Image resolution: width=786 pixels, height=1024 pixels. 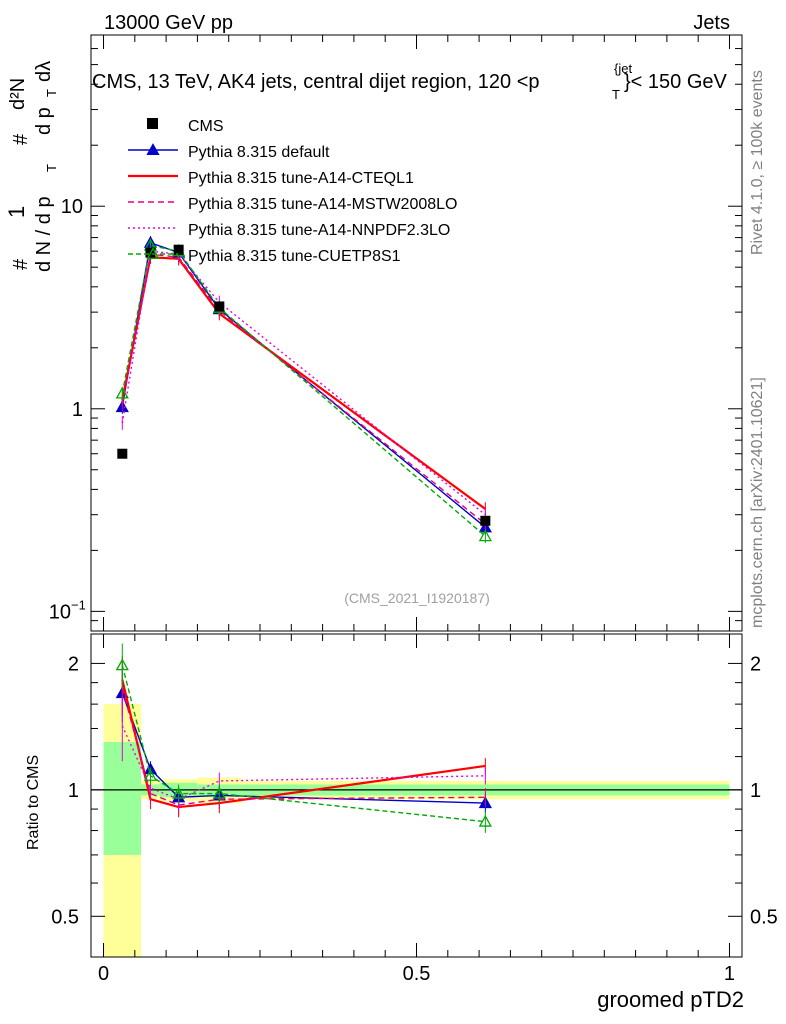 What do you see at coordinates (206, 126) in the screenshot?
I see `legend-label-cms: CMS` at bounding box center [206, 126].